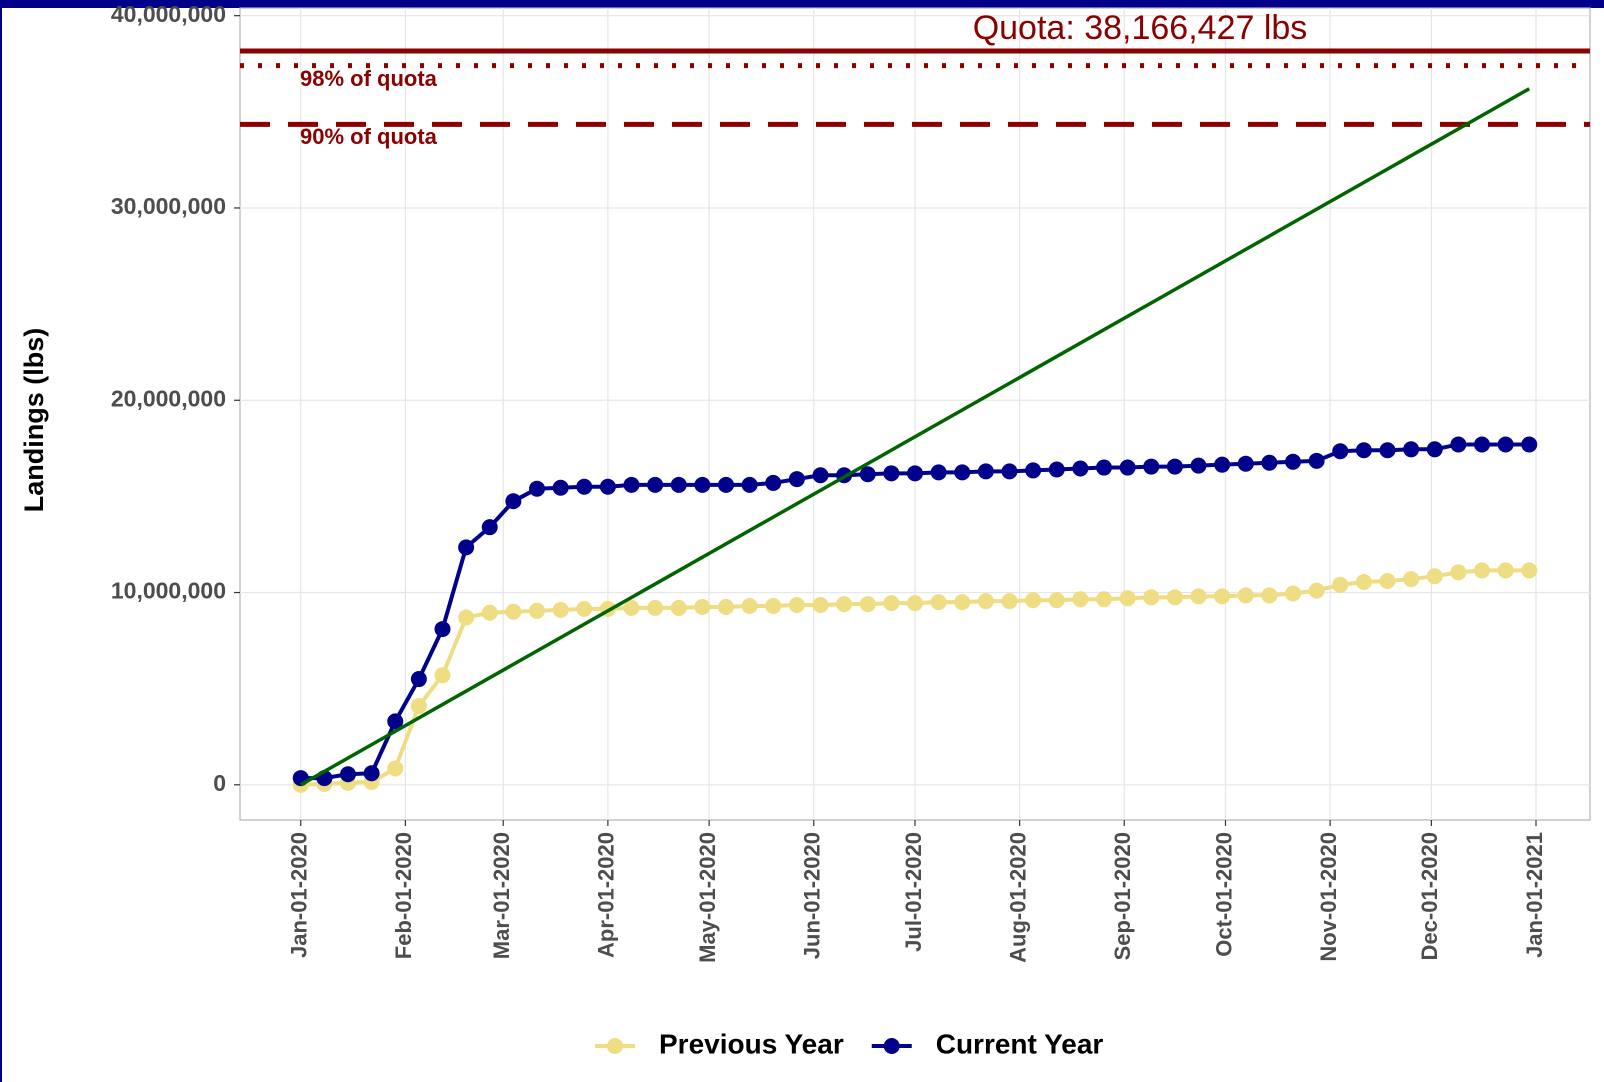 The image size is (1604, 1082). What do you see at coordinates (403, 895) in the screenshot?
I see `x-tick-label: Feb-01-2020` at bounding box center [403, 895].